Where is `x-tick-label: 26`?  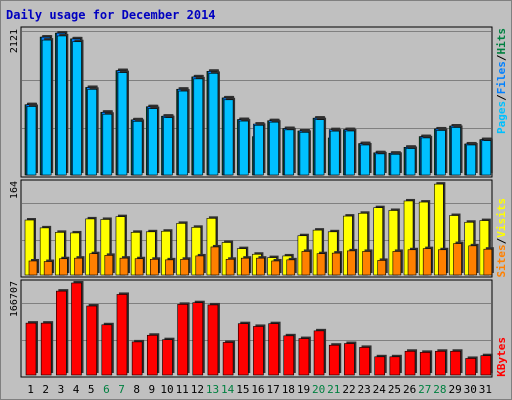
x-tick-label: 26 is located at coordinates (409, 389).